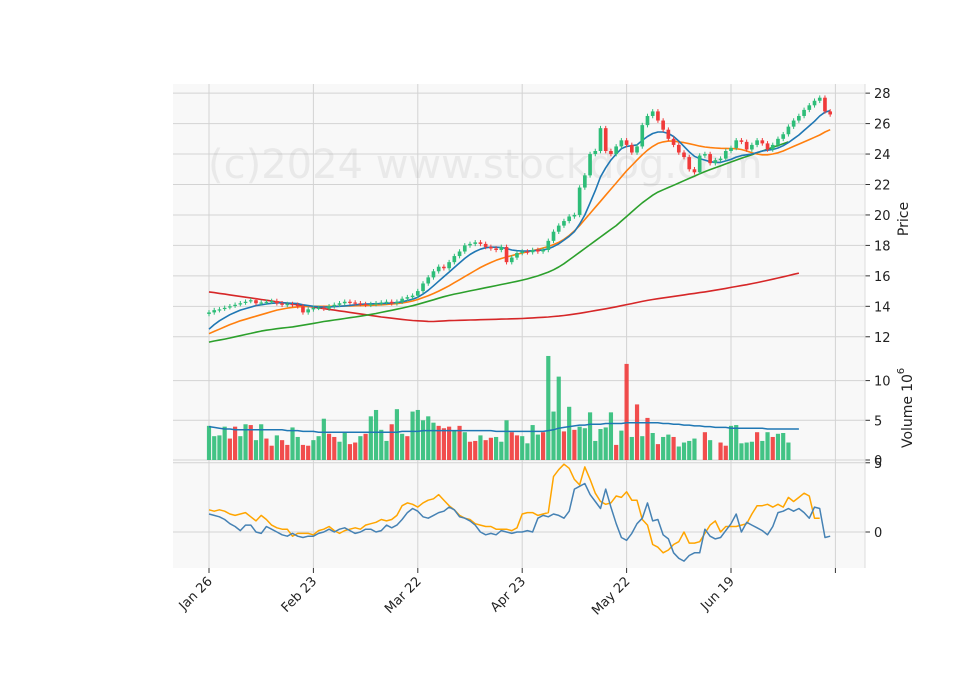 The width and height of the screenshot is (960, 690). What do you see at coordinates (882, 382) in the screenshot?
I see `volume-y-tick-label: 10` at bounding box center [882, 382].